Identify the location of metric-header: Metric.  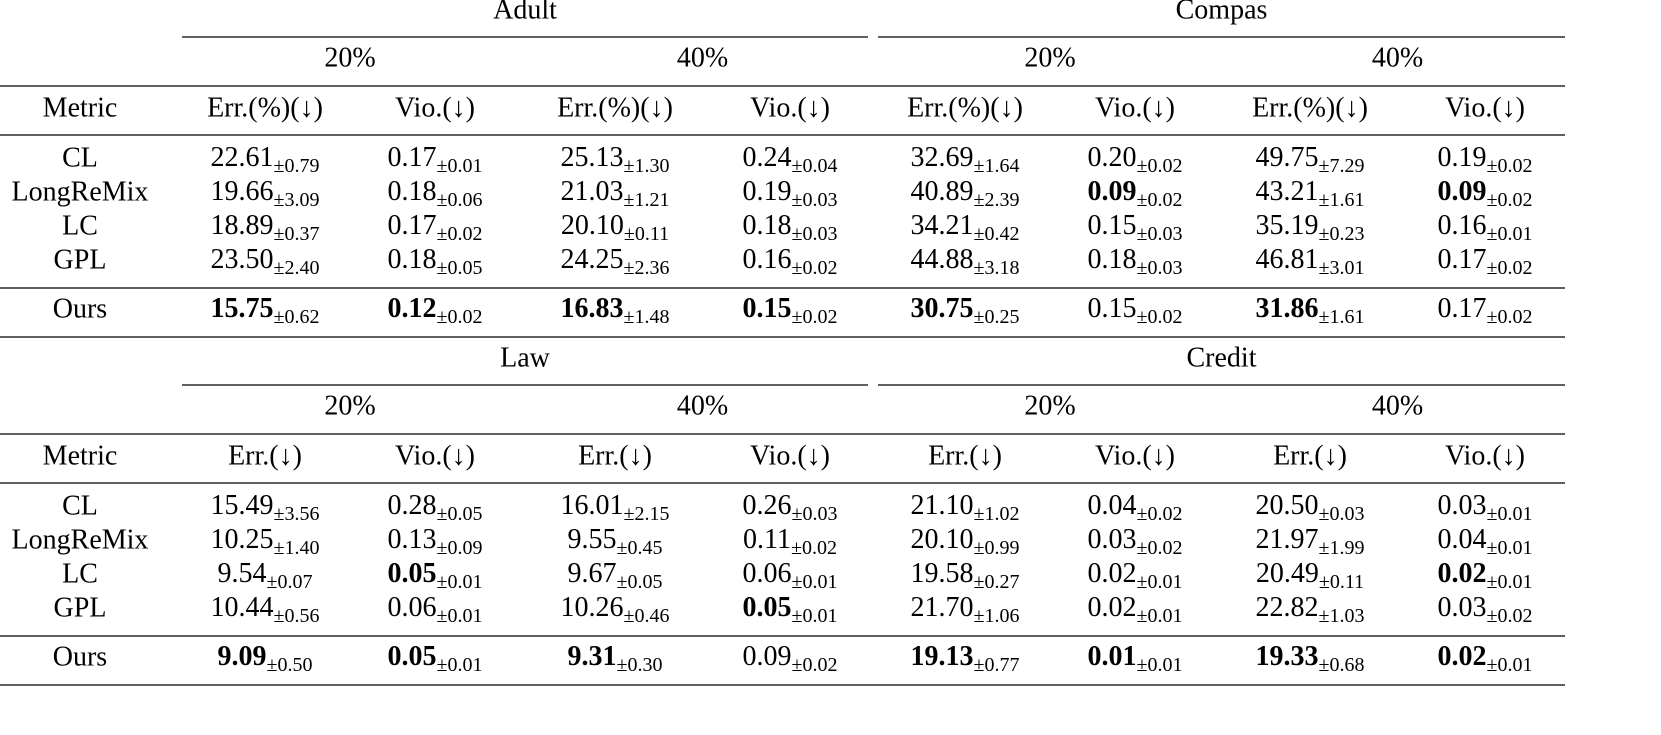
(80, 107).